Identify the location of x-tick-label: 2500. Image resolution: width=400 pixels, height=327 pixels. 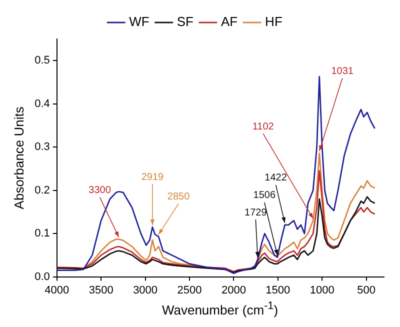
(189, 290).